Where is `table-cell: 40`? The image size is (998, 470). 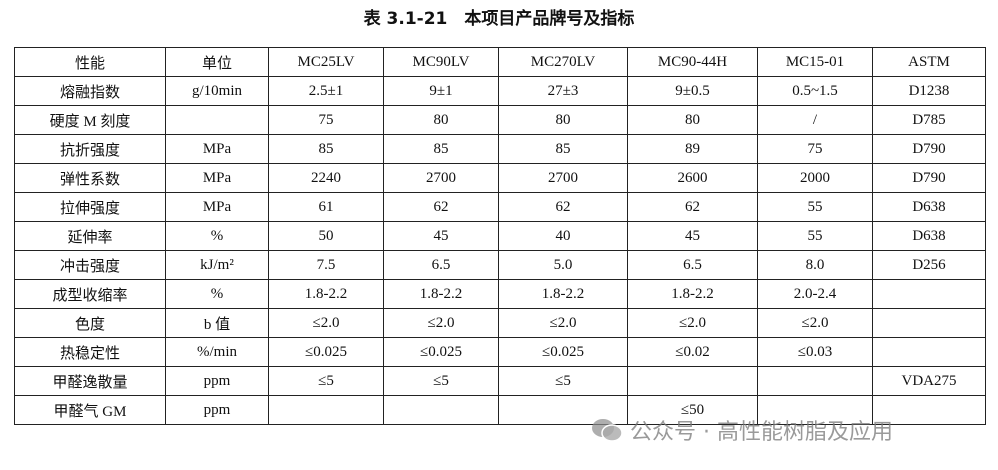
table-cell: 40 is located at coordinates (563, 236).